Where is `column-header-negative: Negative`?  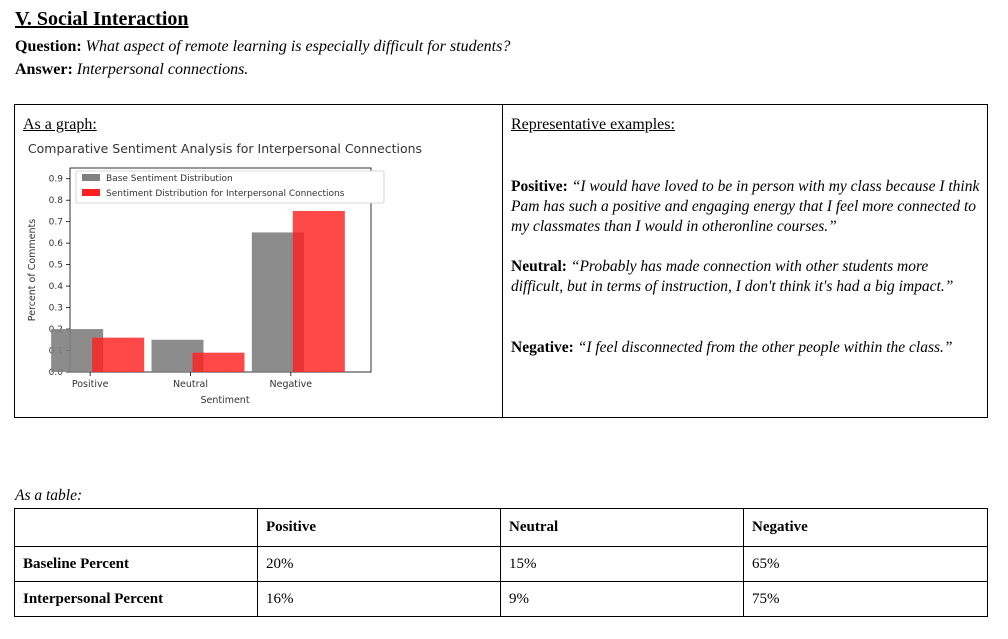 column-header-negative: Negative is located at coordinates (865, 527).